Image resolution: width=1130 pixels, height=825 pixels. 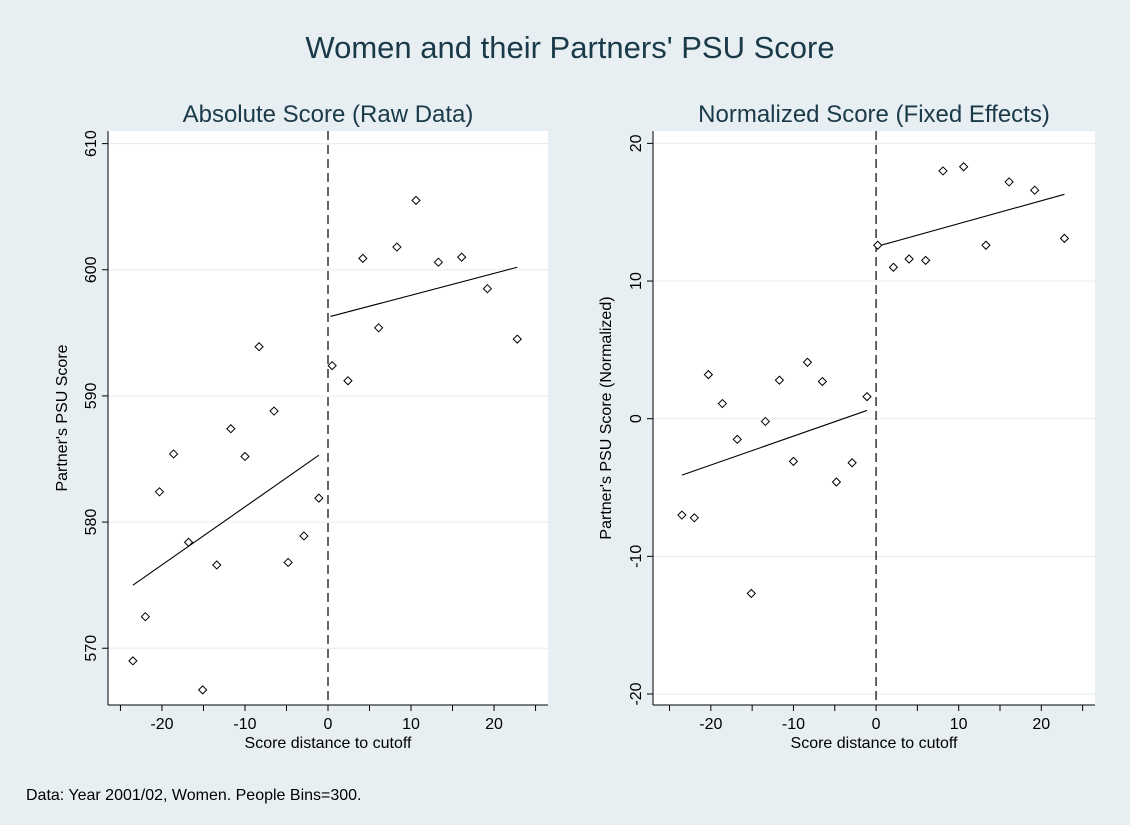 What do you see at coordinates (328, 114) in the screenshot?
I see `panel-title: Absolute Score (Raw Data)` at bounding box center [328, 114].